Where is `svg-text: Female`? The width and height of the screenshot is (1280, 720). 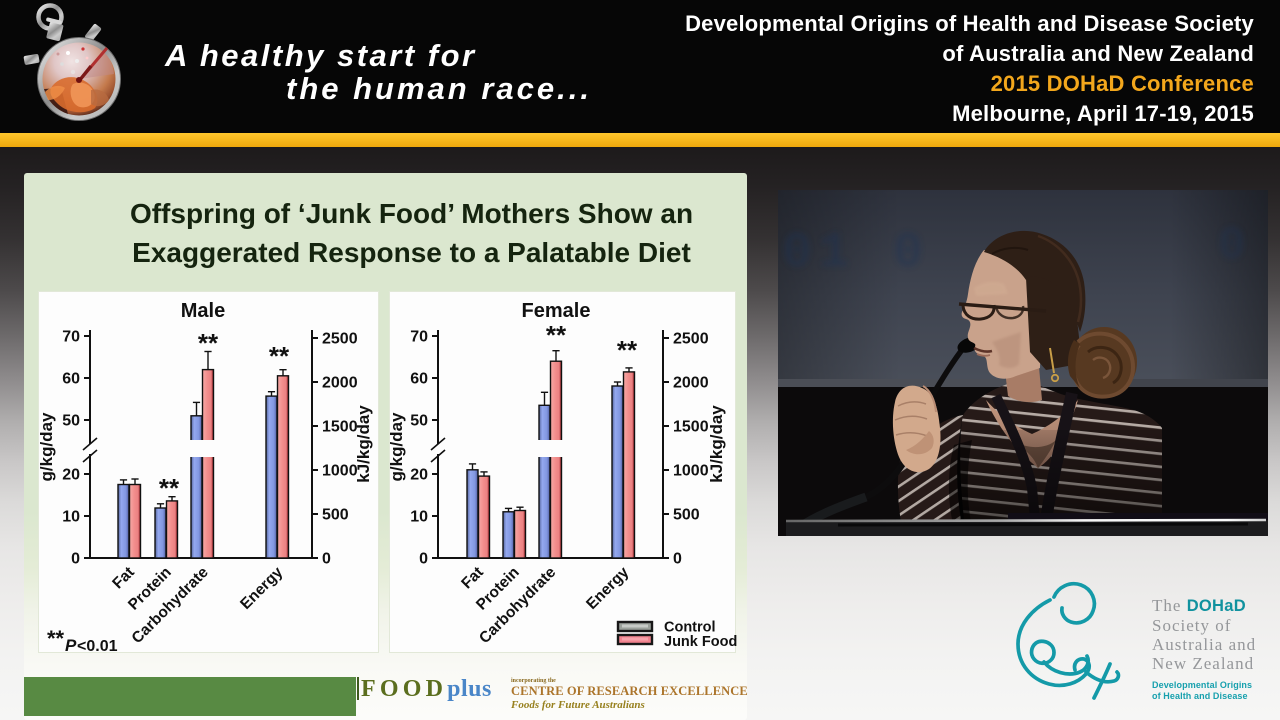
svg-text: Female is located at coordinates (556, 311).